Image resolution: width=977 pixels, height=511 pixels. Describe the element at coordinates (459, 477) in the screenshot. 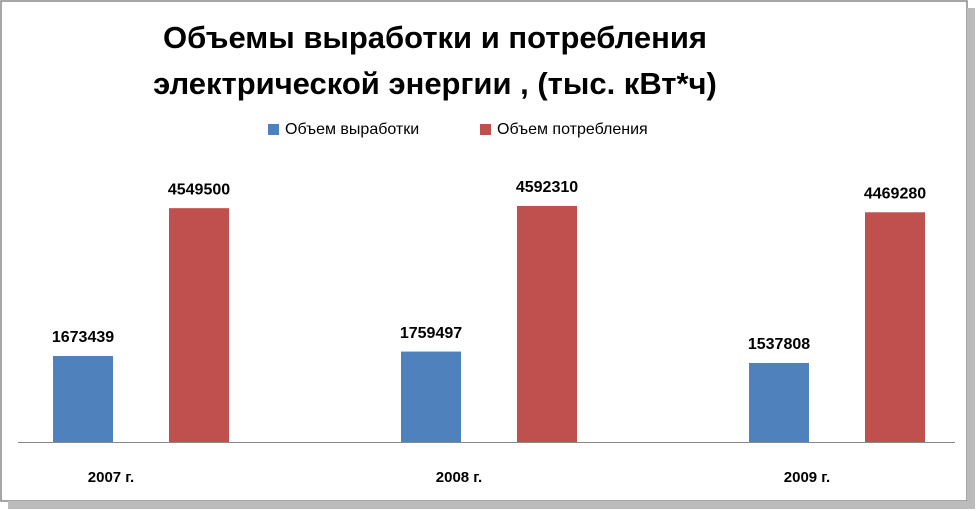

I see `x-tick-label: 2008 г.` at that location.